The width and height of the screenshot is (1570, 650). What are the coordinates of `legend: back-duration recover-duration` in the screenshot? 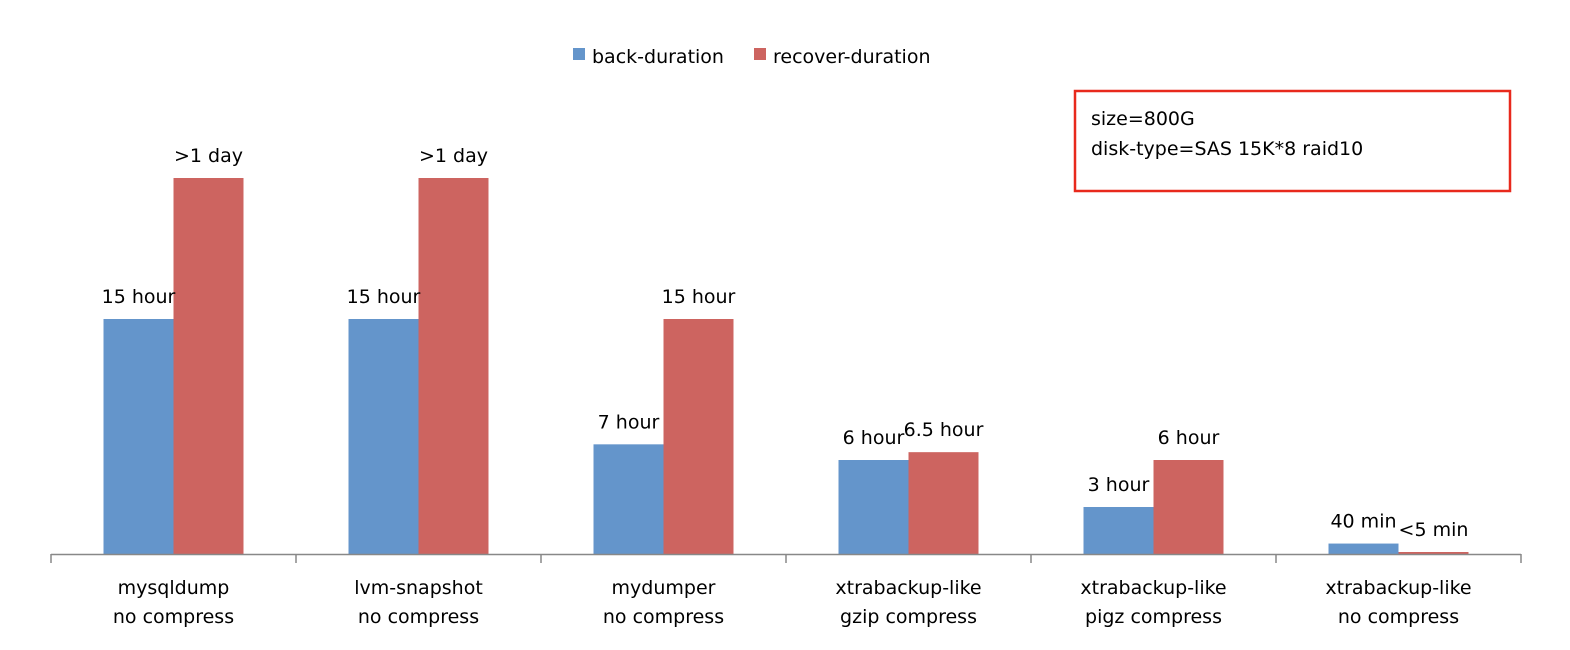 It's located at (752, 57).